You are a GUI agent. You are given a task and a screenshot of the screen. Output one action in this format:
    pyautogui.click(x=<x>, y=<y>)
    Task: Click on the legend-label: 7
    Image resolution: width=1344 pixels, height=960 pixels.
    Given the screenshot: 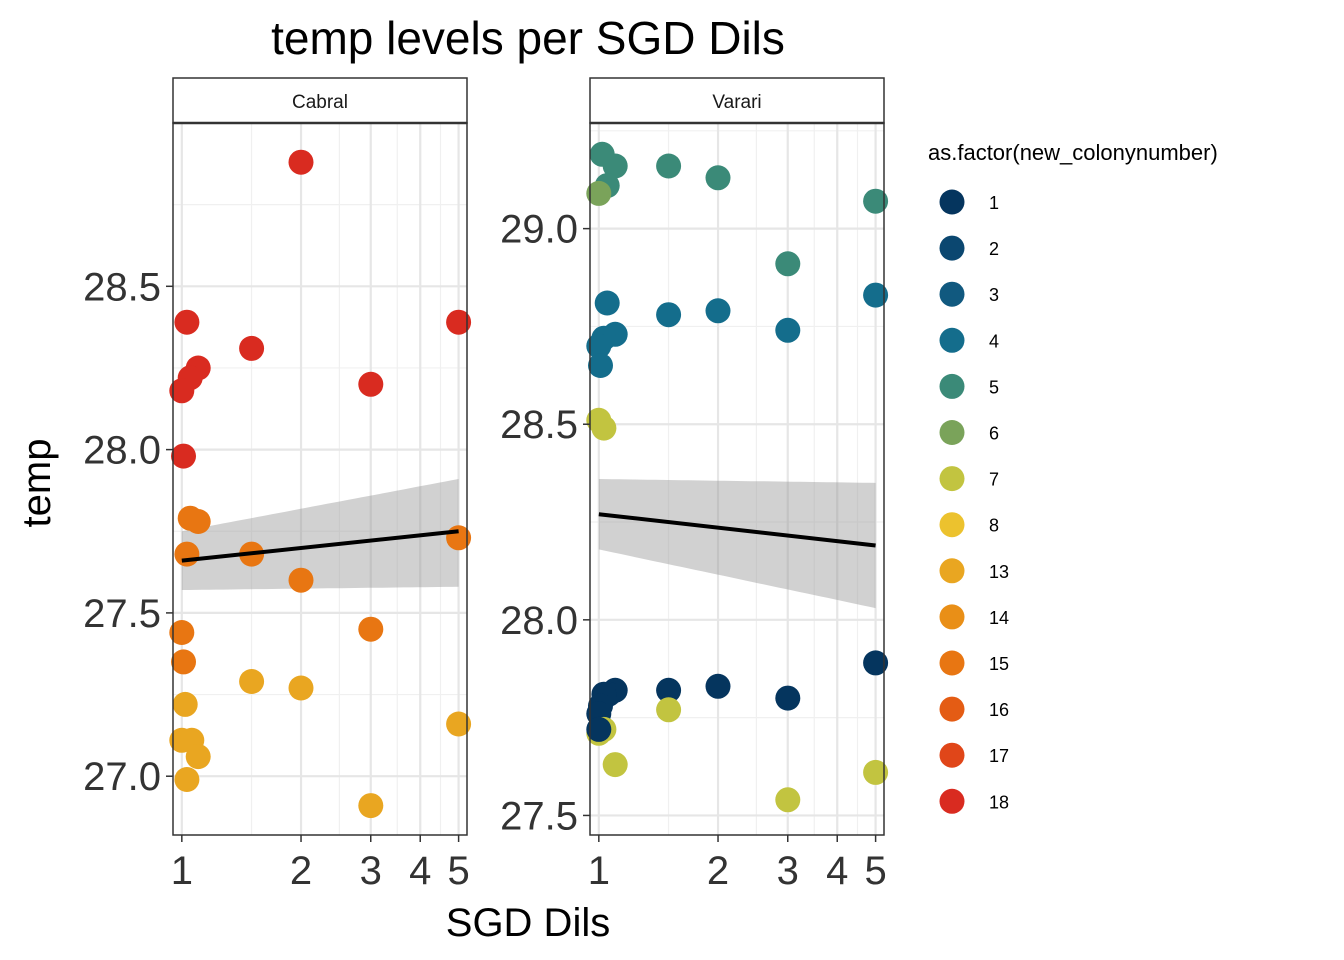 What is the action you would take?
    pyautogui.click(x=994, y=480)
    